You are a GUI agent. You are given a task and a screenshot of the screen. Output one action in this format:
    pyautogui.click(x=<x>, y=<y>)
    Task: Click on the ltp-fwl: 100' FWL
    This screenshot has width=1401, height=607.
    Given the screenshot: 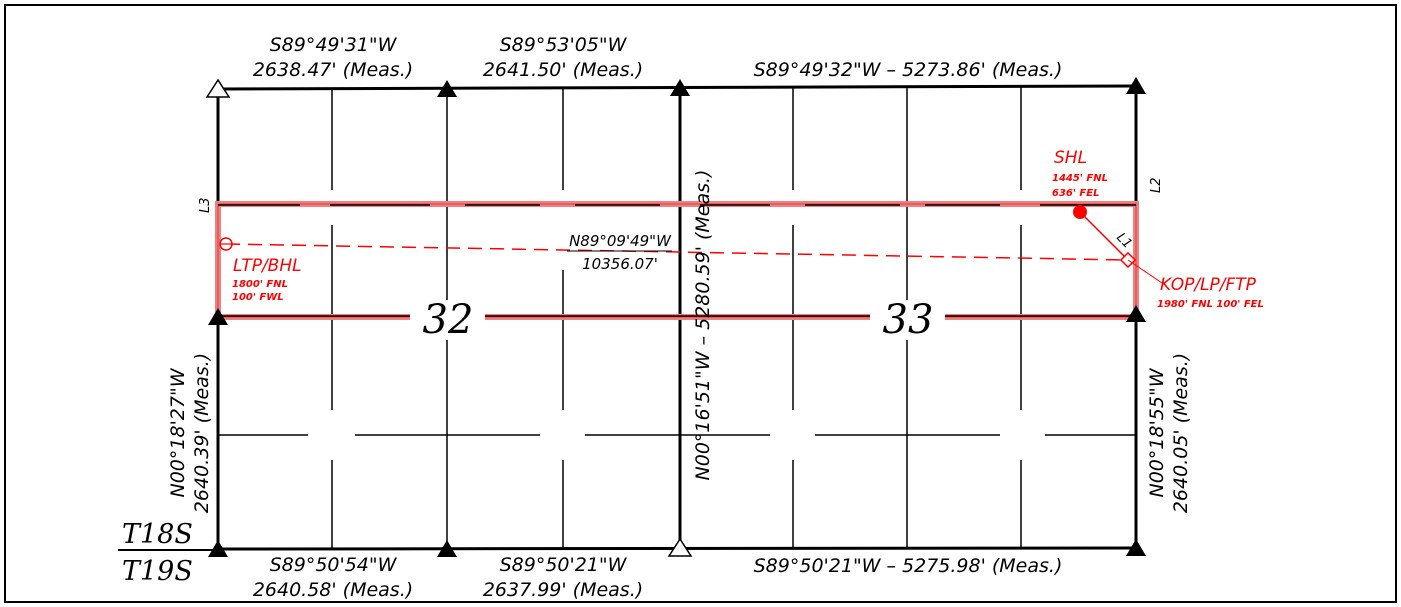 What is the action you would take?
    pyautogui.click(x=258, y=297)
    